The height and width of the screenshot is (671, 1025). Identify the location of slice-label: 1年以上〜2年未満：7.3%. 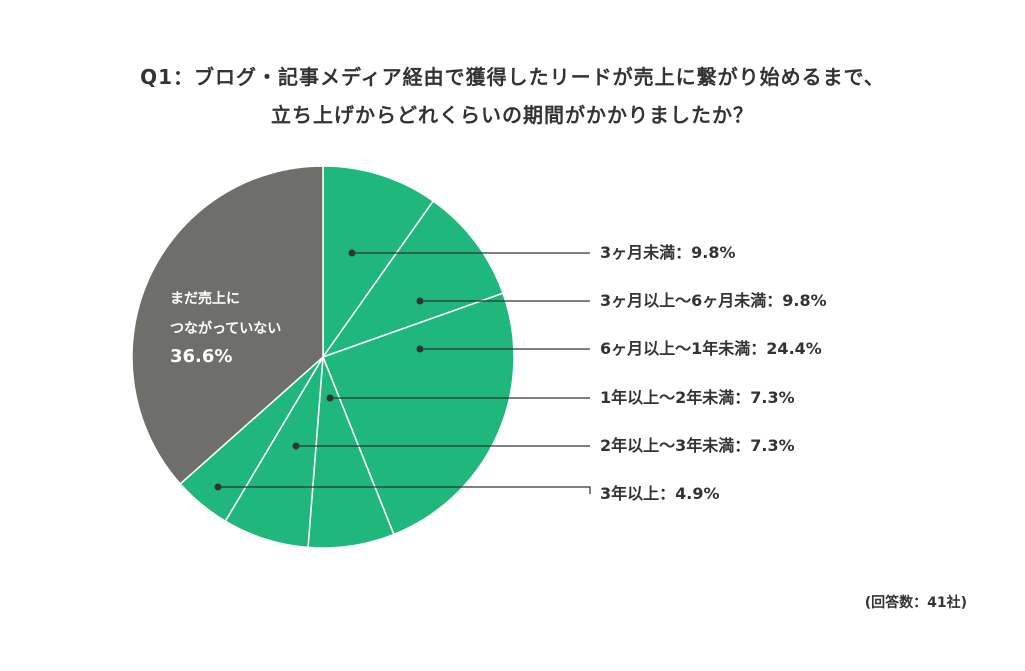
(697, 397).